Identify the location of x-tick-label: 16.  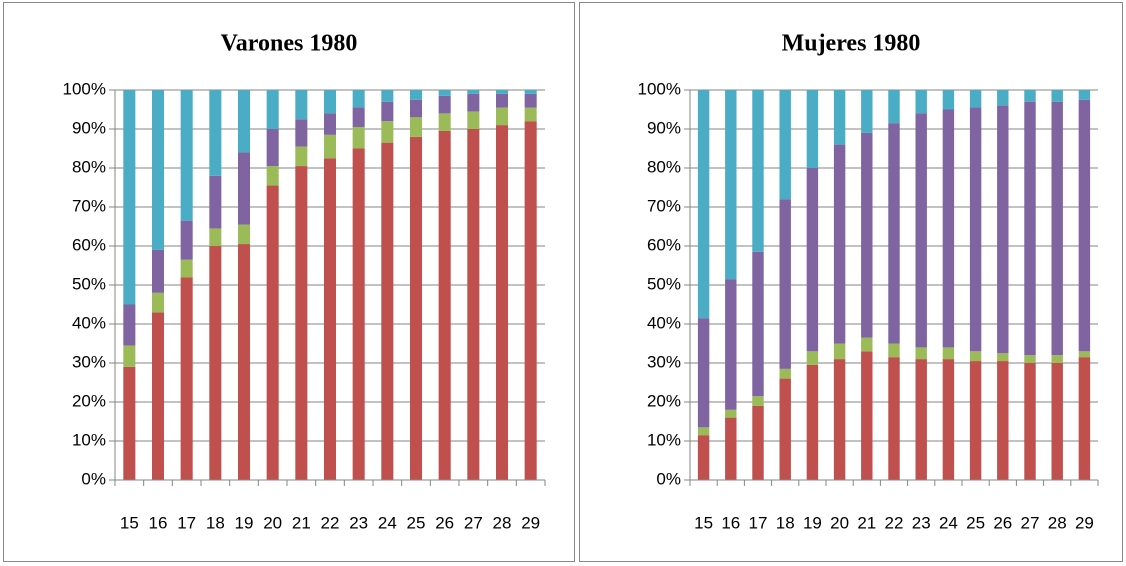
(730, 522).